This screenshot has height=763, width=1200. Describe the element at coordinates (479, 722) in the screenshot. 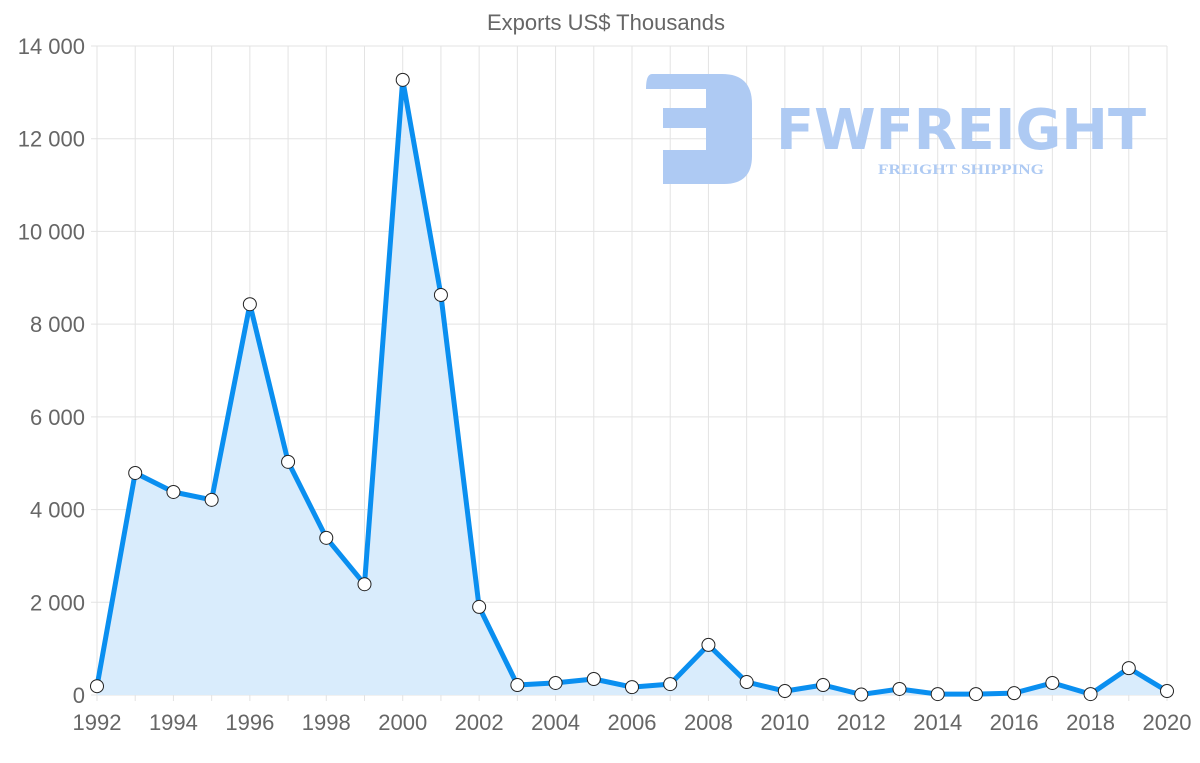

I see `x-tick-label: 2002` at that location.